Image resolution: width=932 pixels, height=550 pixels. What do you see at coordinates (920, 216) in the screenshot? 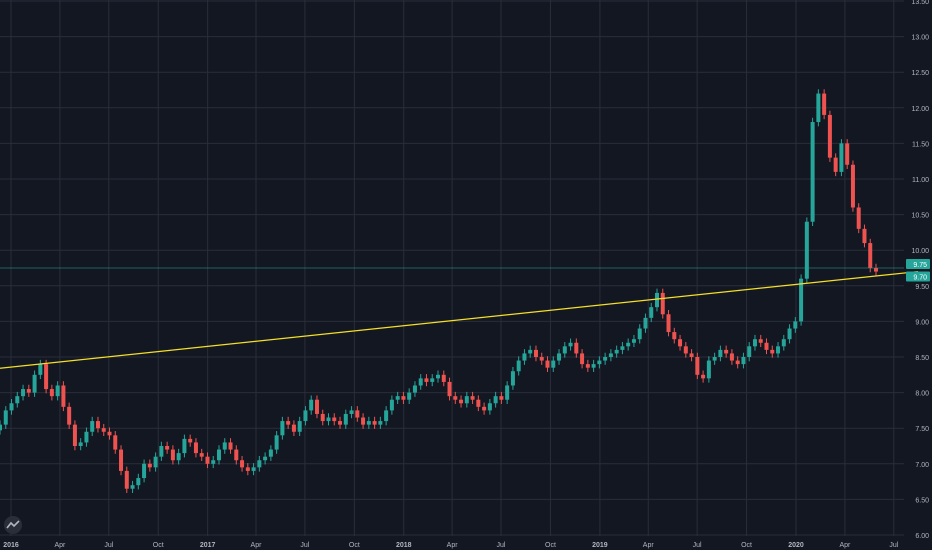
I see `y-tick-label: 10.50` at bounding box center [920, 216].